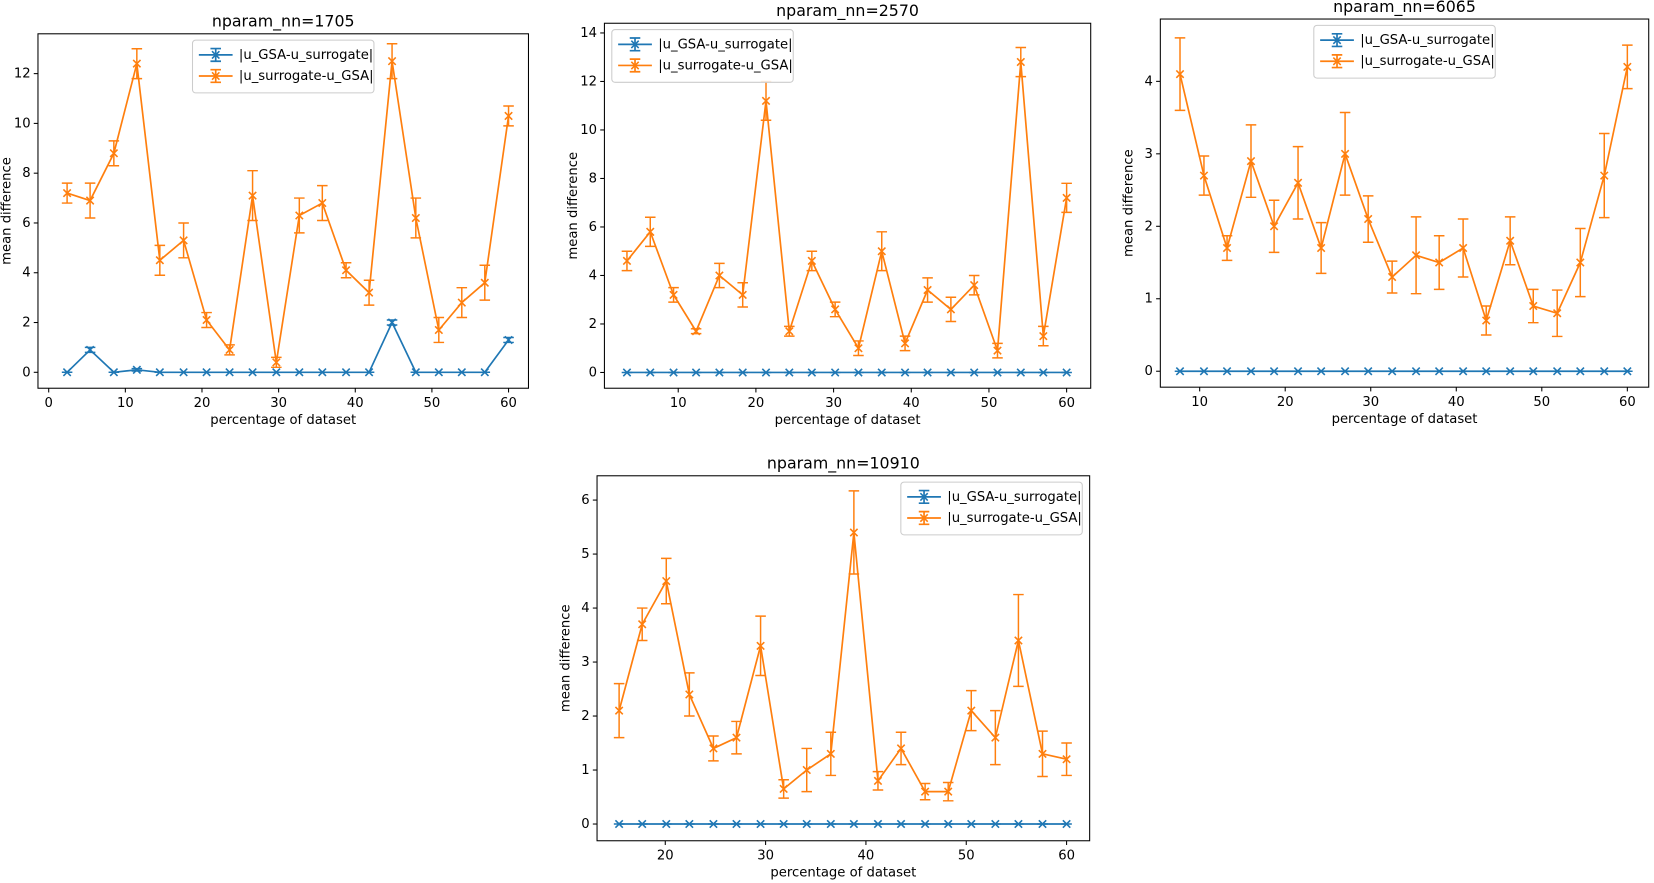  I want to click on x-tick-label: 30, so click(278, 403).